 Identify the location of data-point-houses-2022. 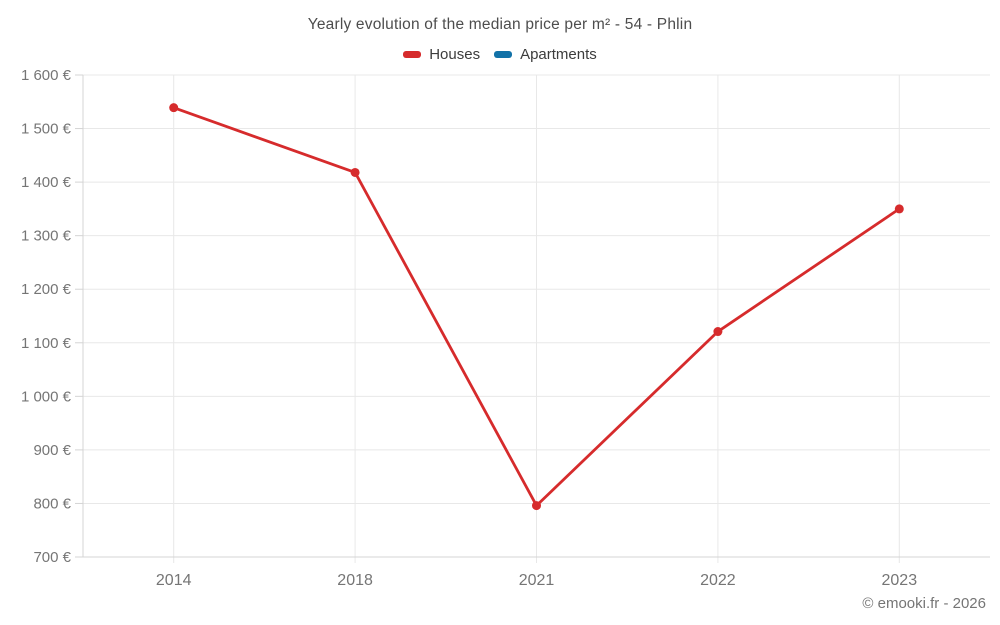
(718, 332).